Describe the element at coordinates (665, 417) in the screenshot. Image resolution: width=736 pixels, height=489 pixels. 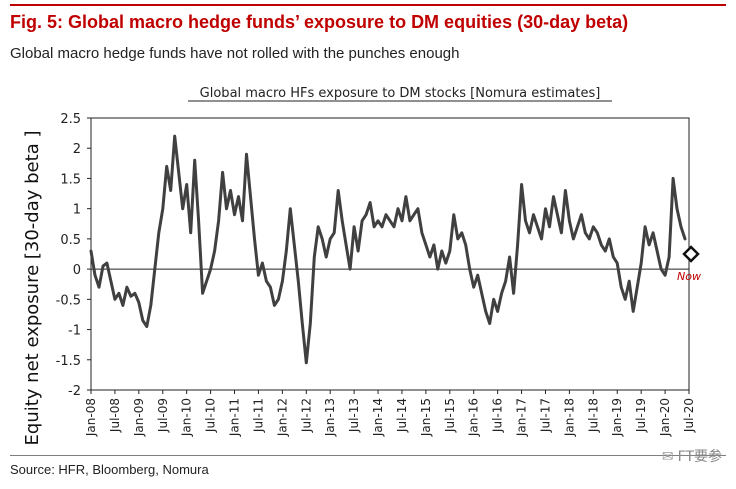
I see `x-tick-label: Jan-20` at that location.